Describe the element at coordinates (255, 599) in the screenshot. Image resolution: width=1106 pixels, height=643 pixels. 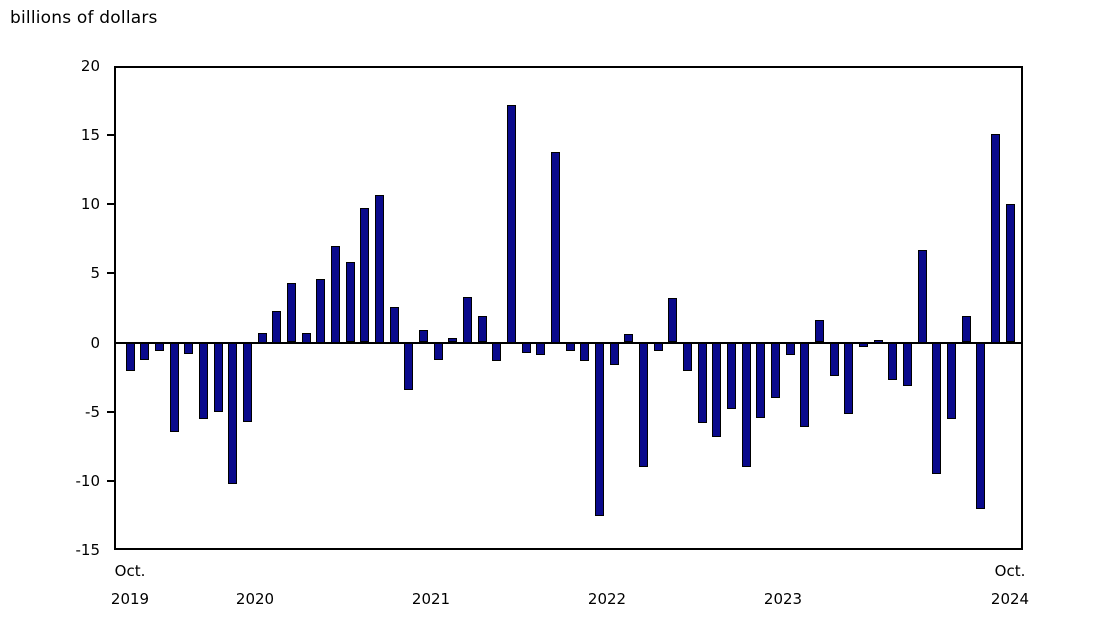
I see `x-axis-label: 2020` at that location.